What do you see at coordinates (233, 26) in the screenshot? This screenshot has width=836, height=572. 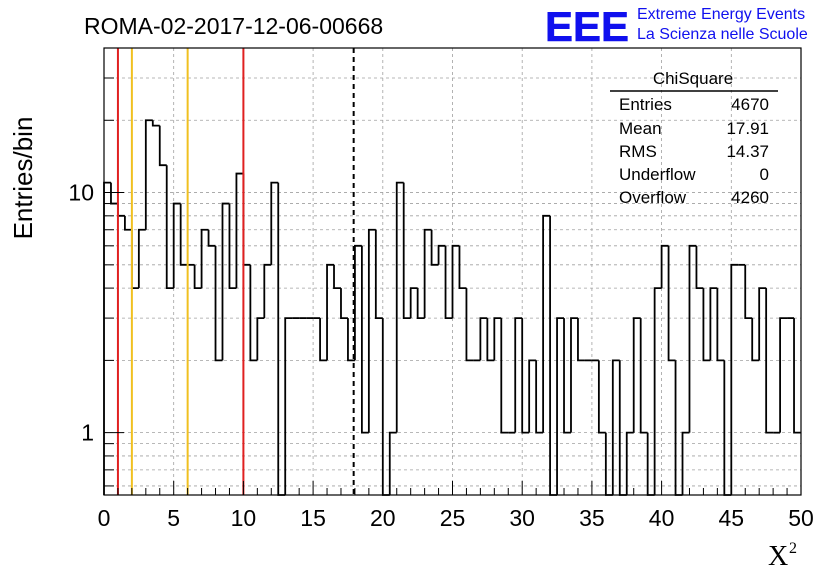 I see `chart-title: ROMA-02-2017-12-06-00668` at bounding box center [233, 26].